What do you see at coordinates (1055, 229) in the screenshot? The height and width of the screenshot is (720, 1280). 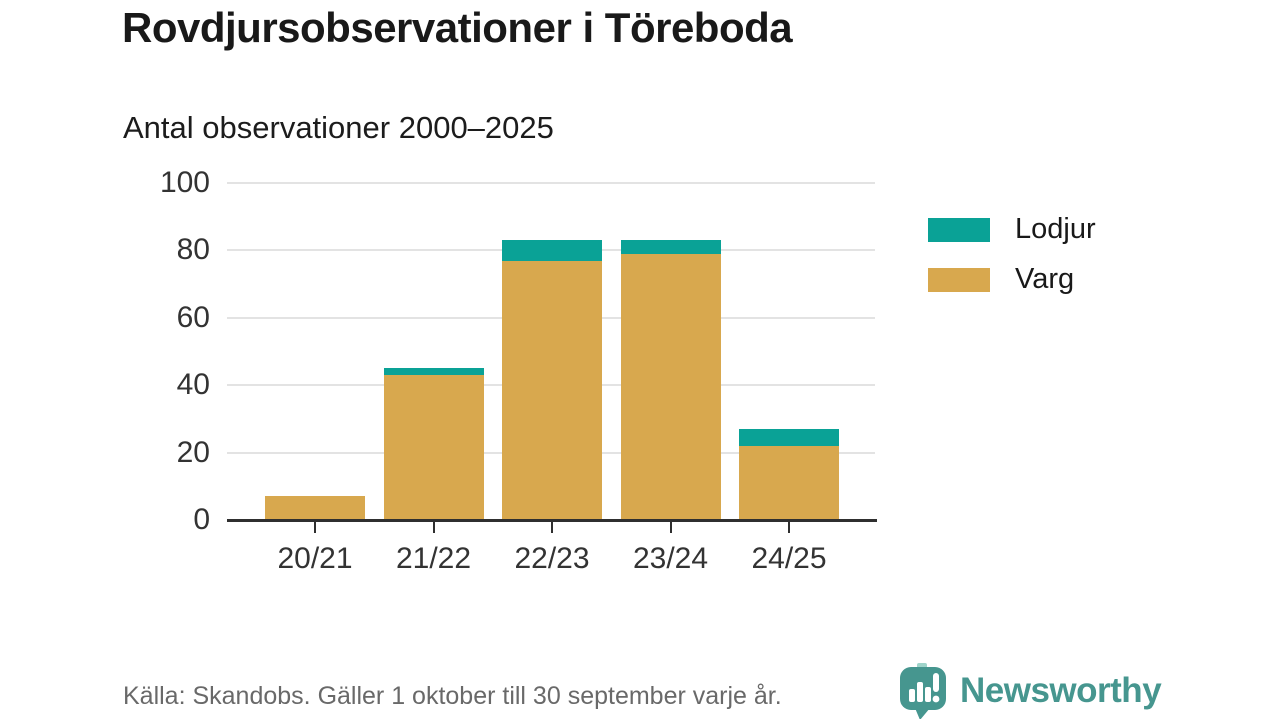 I see `legend-label-lodjur: Lodjur` at bounding box center [1055, 229].